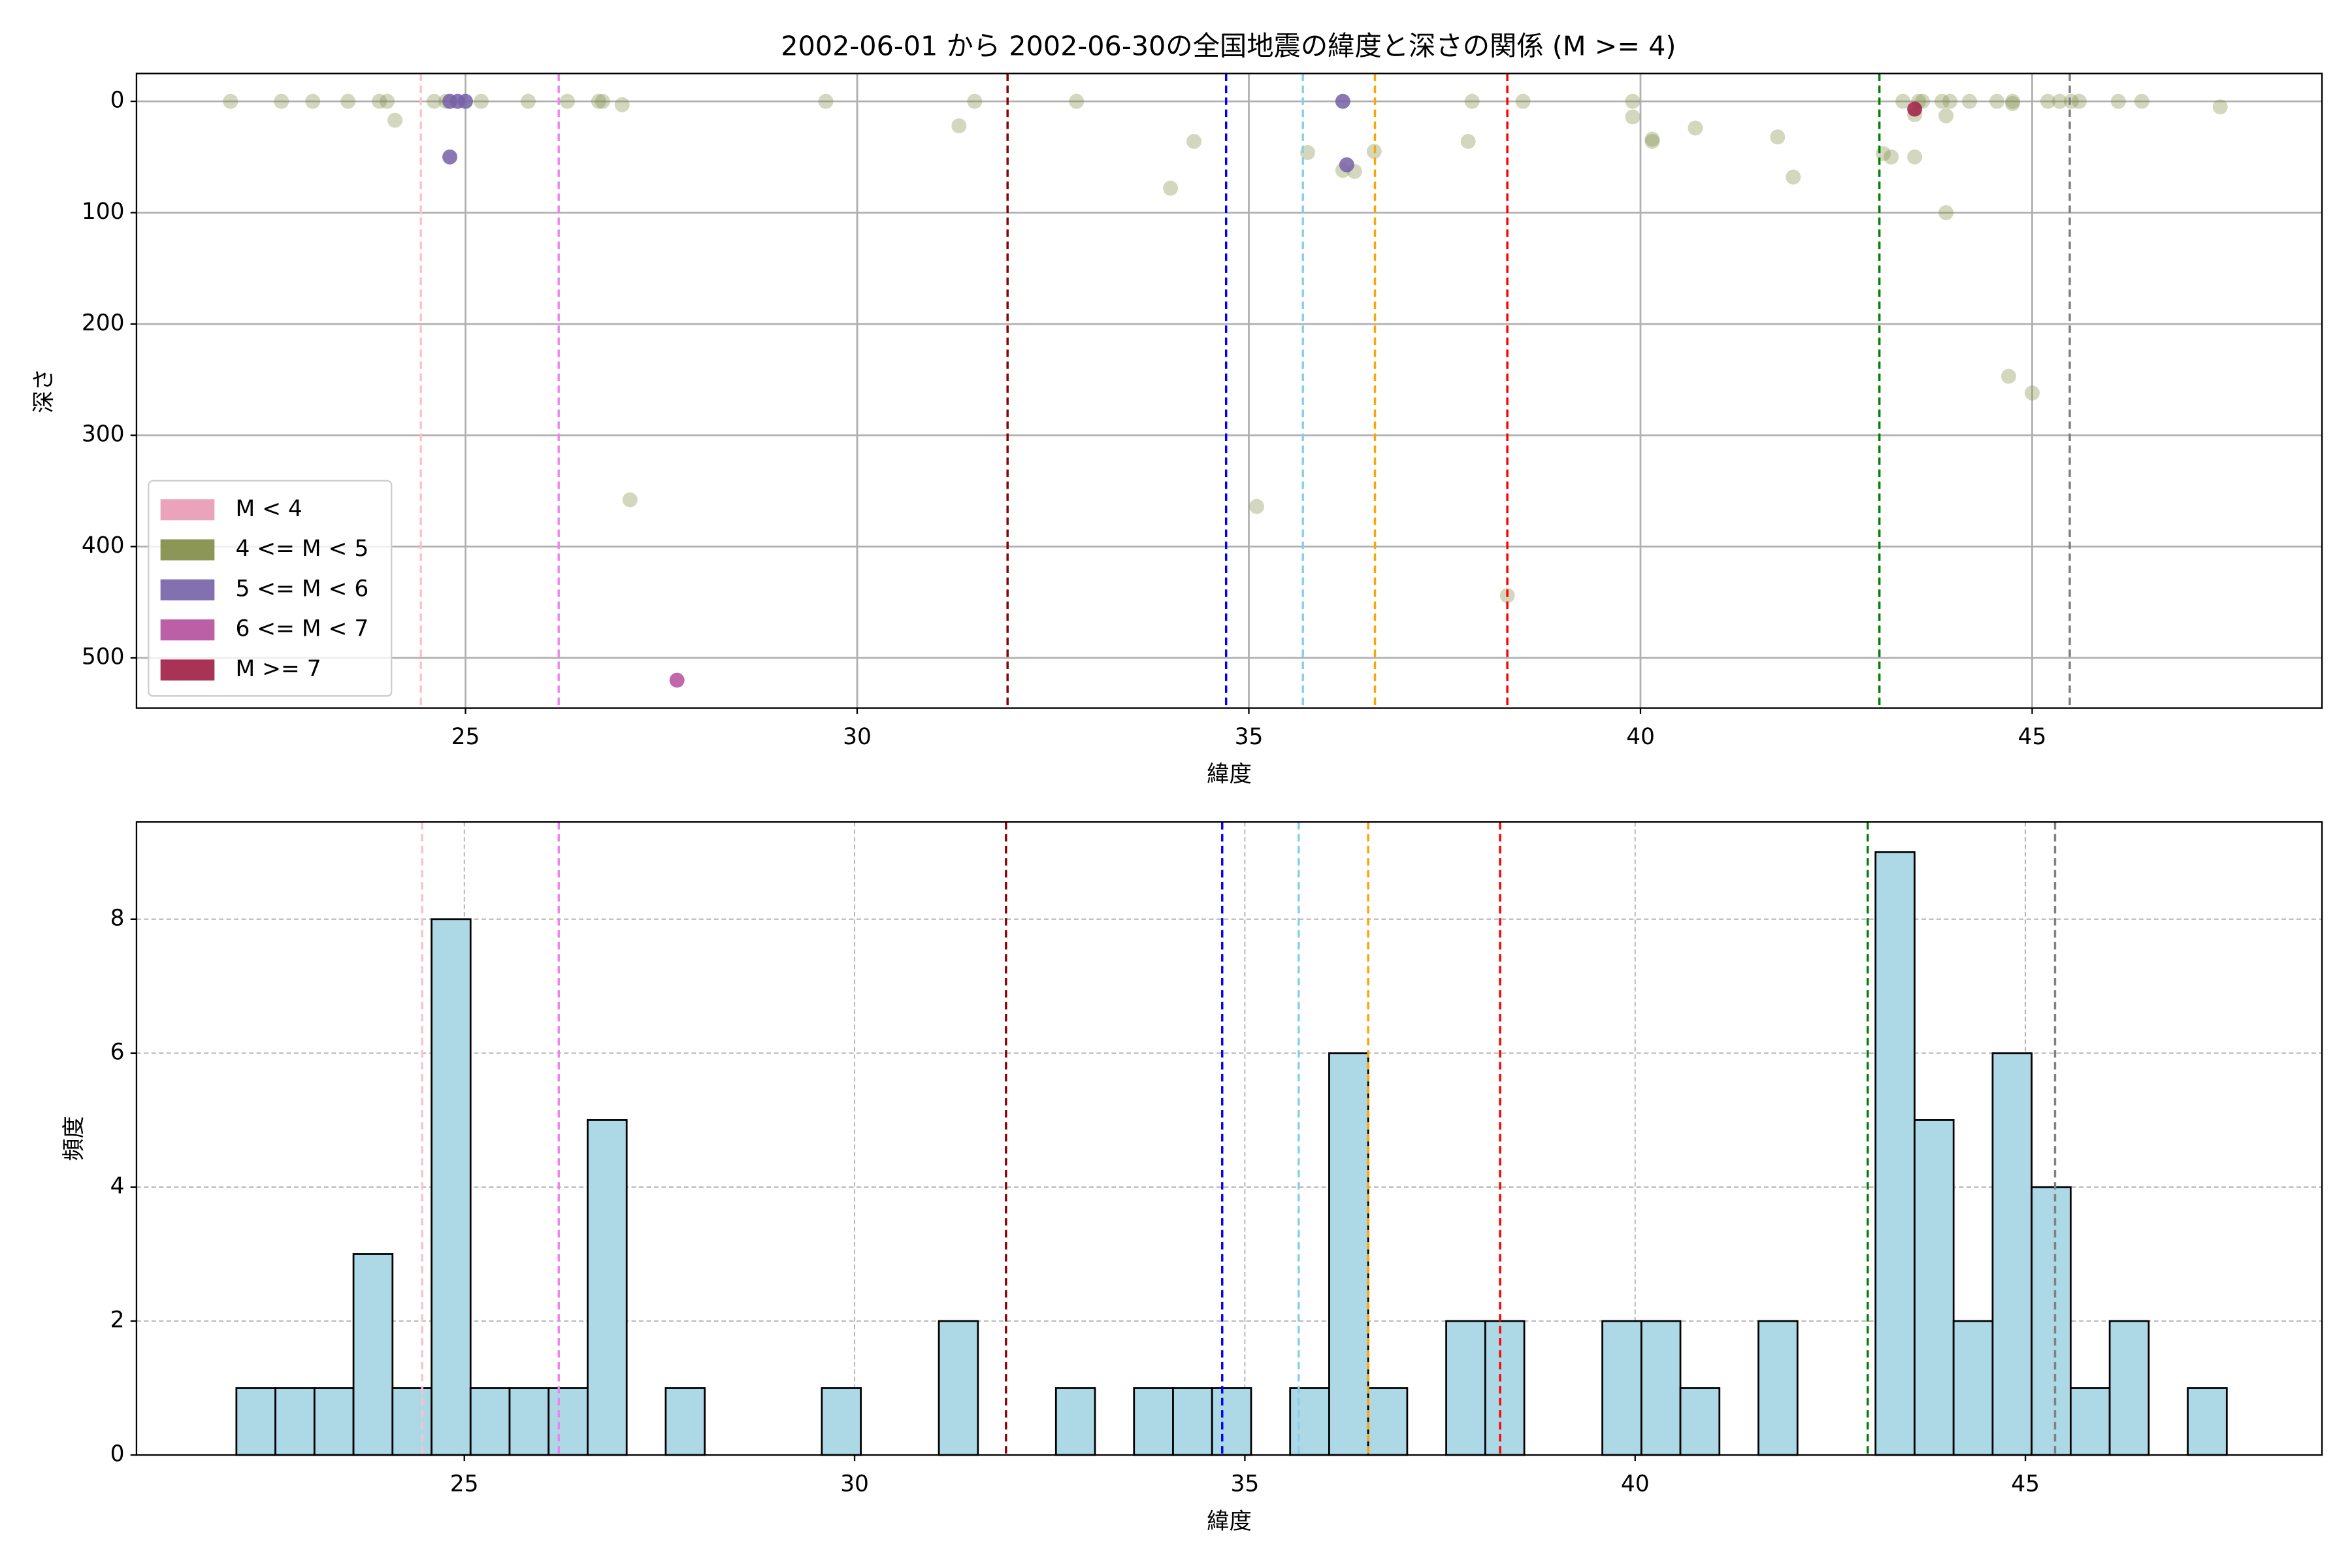 The height and width of the screenshot is (1568, 2352). I want to click on y-tick-label: 100, so click(103, 212).